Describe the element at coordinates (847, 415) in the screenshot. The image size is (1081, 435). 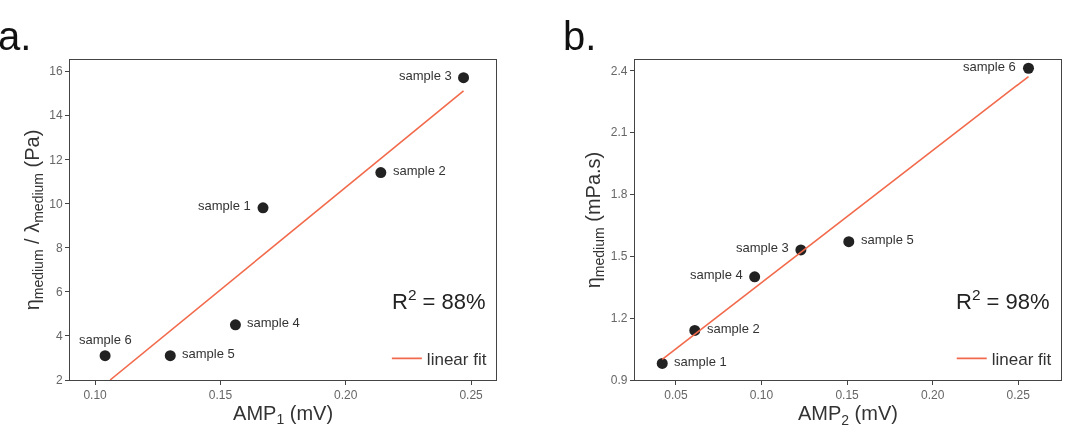
I see `x-axis-title: AMP$_{2}$ (mV)` at that location.